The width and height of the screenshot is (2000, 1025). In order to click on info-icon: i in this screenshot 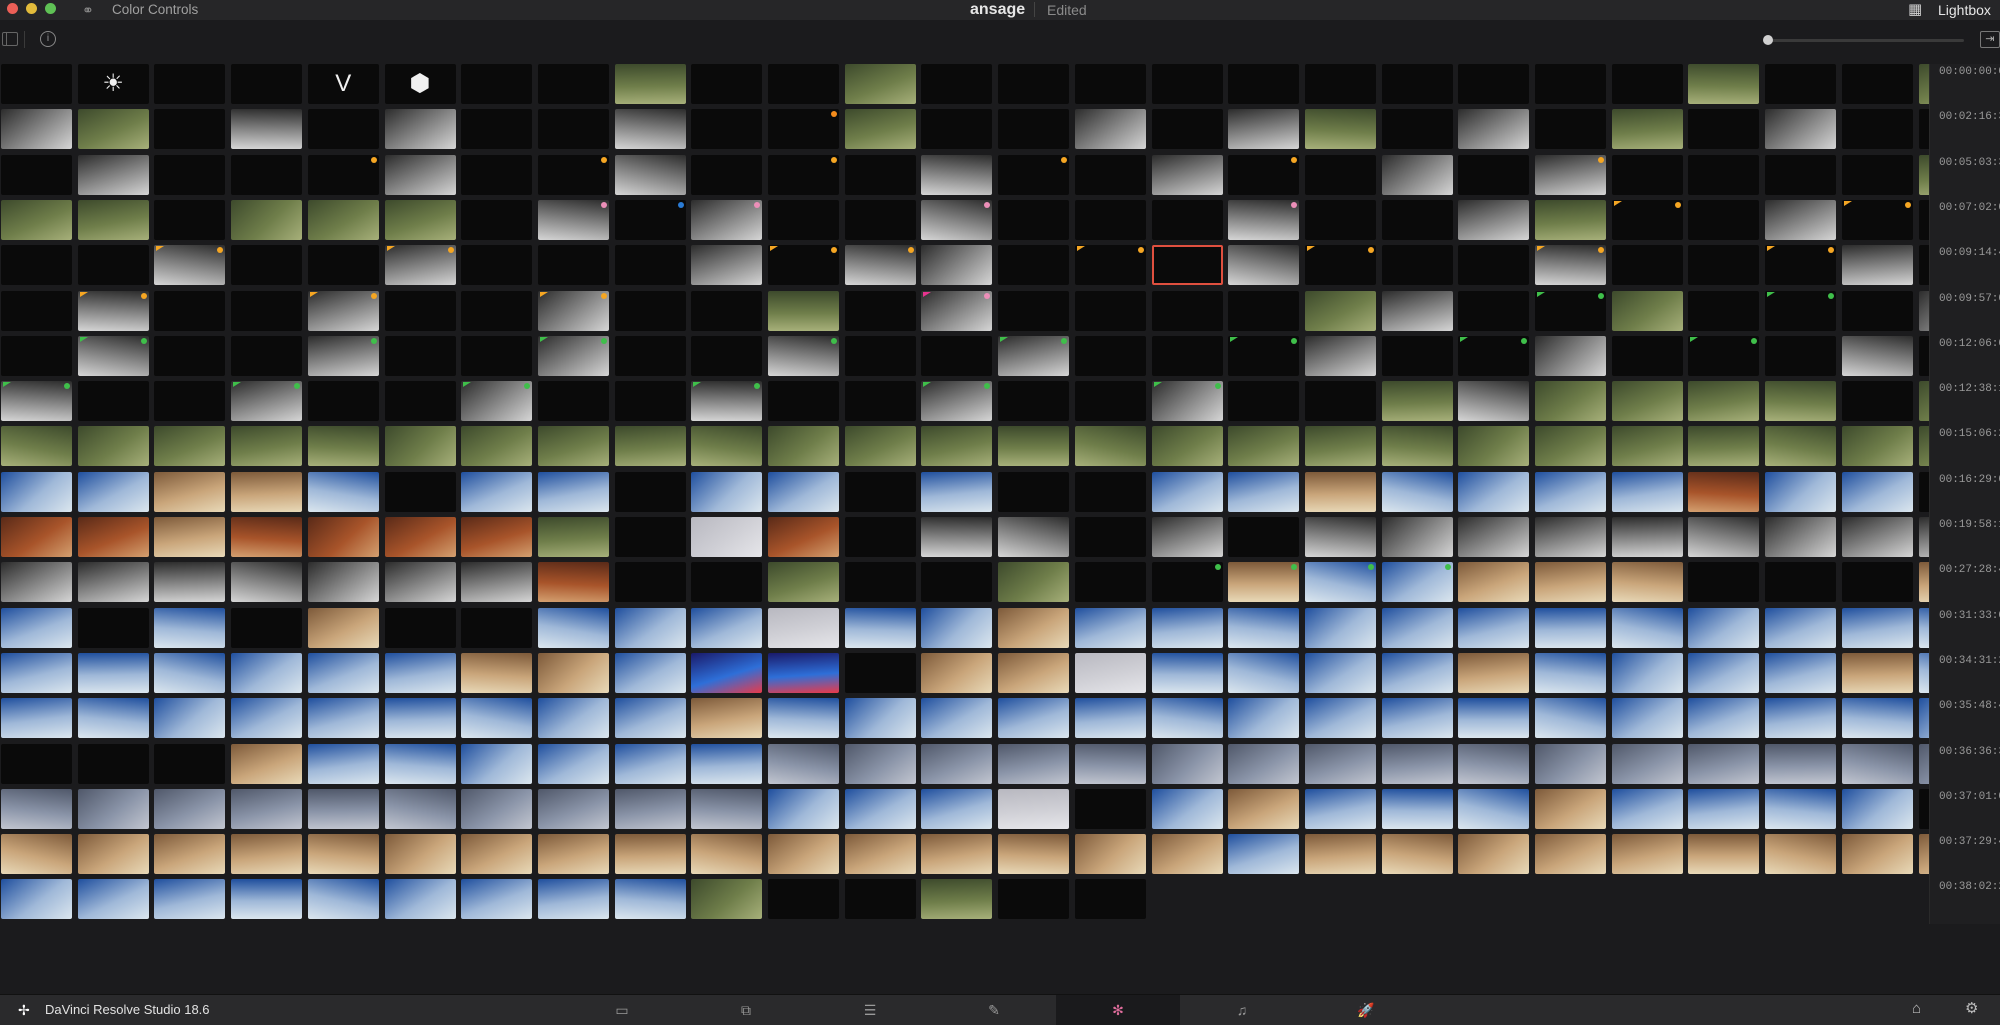, I will do `click(48, 39)`.